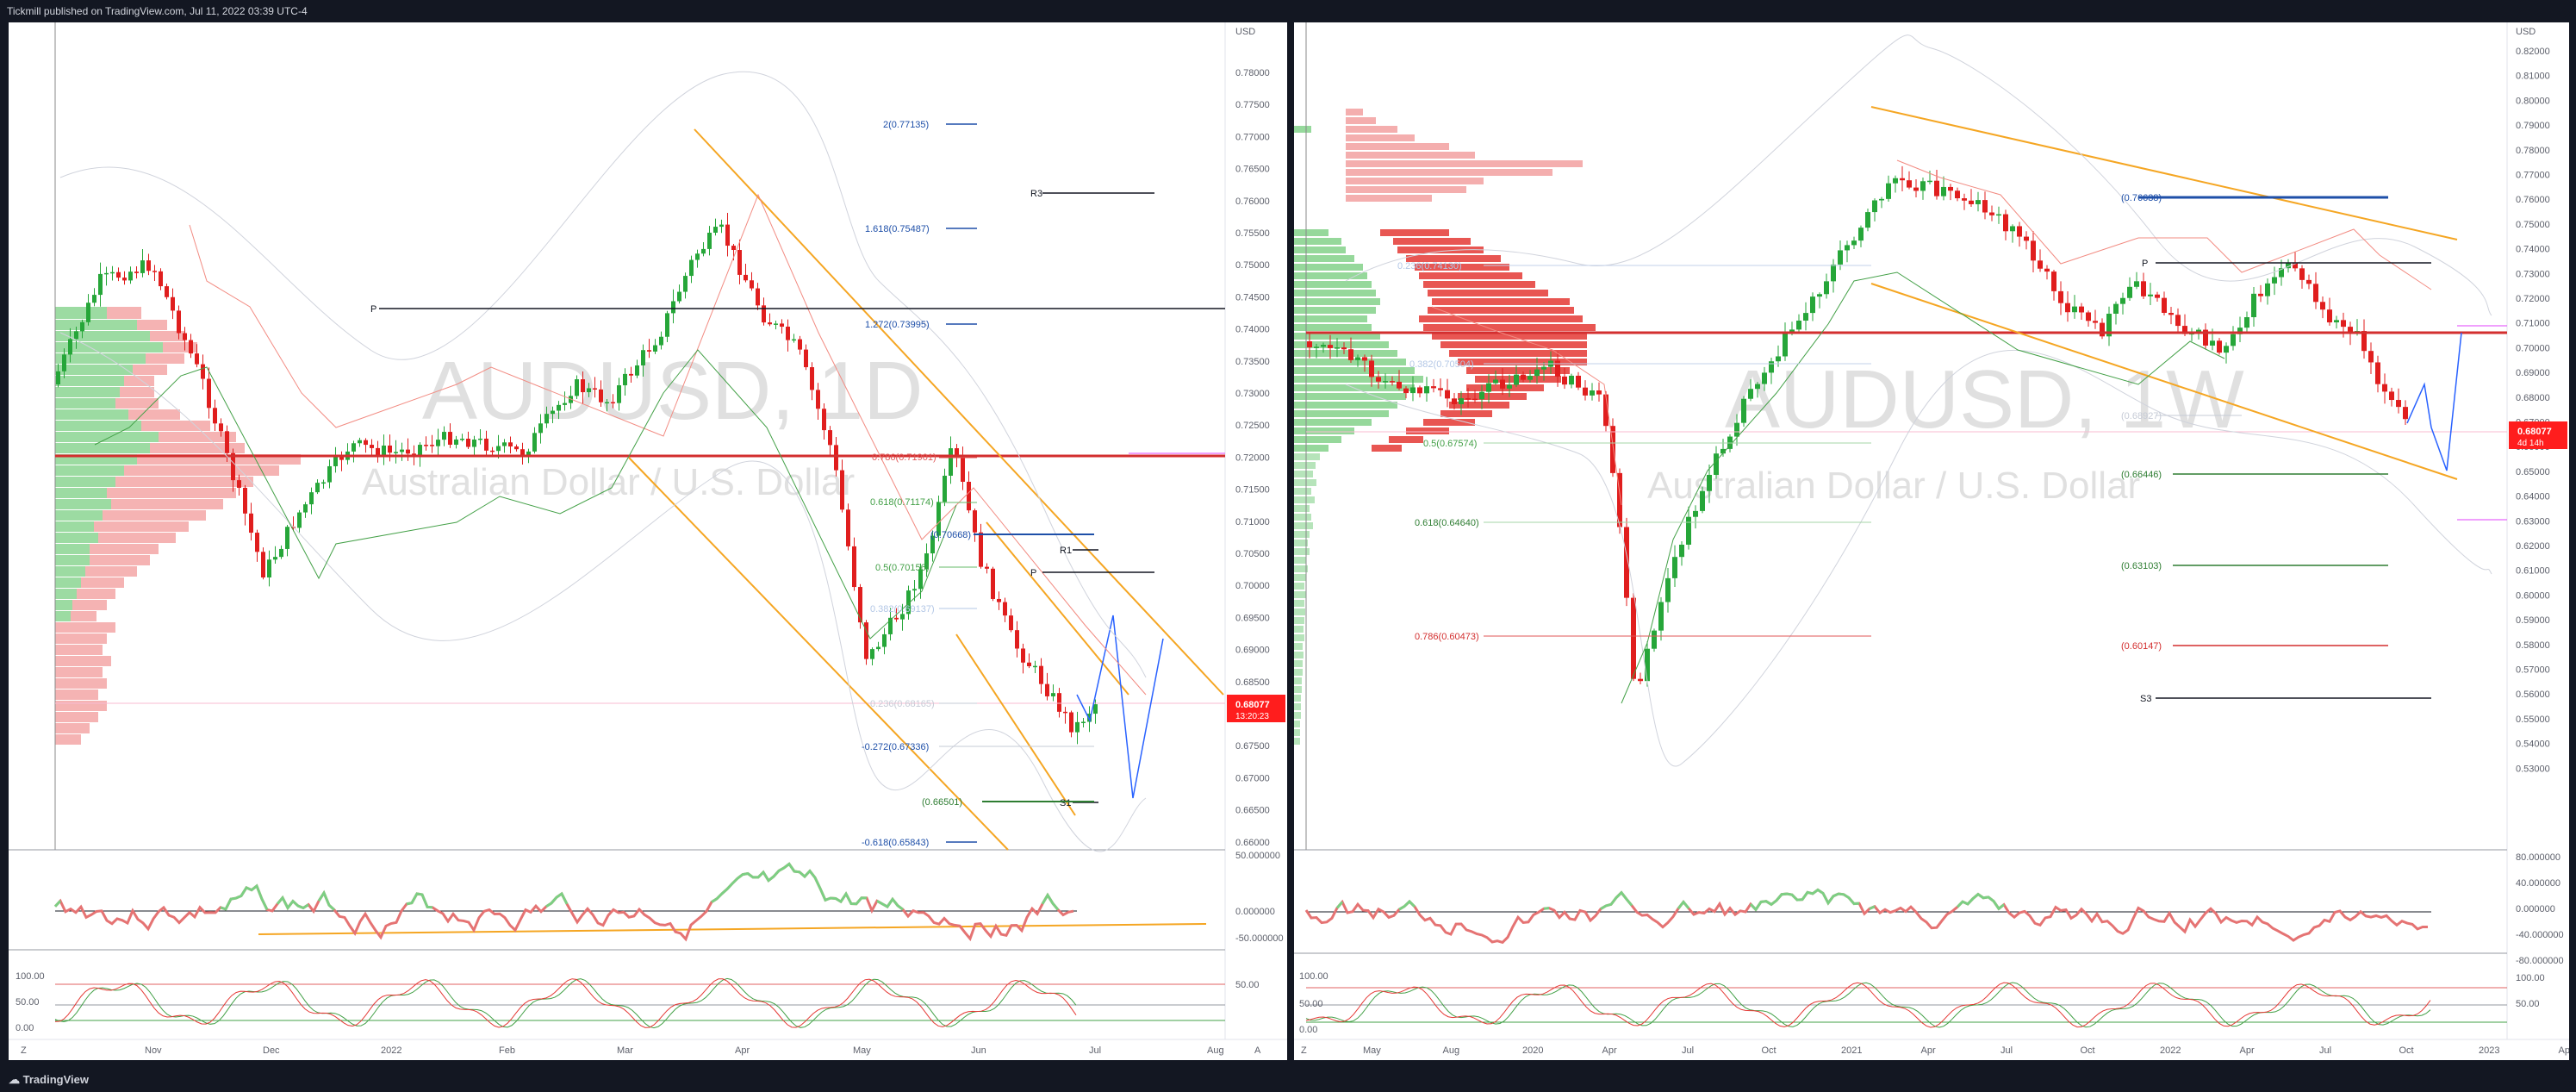 This screenshot has width=2576, height=1092. Describe the element at coordinates (2531, 444) in the screenshot. I see `countdown: 4d 14h` at that location.